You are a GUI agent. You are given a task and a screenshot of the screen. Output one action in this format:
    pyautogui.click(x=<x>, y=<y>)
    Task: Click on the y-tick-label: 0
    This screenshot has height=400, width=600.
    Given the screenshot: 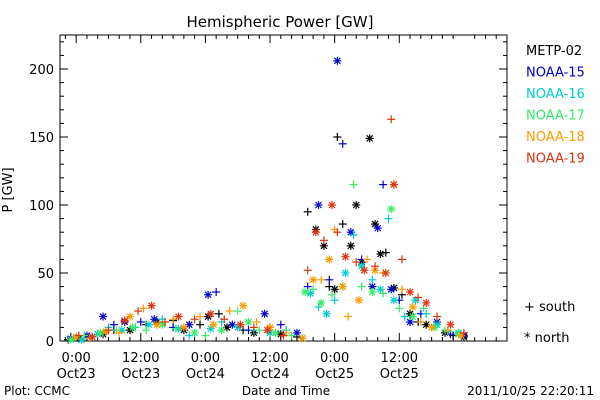 What is the action you would take?
    pyautogui.click(x=50, y=342)
    